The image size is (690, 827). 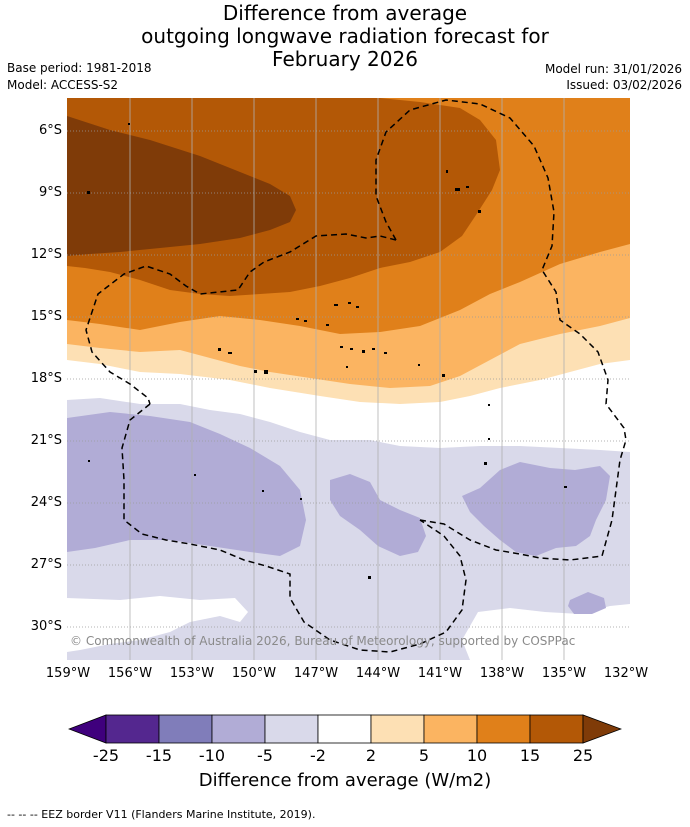 What do you see at coordinates (50, 192) in the screenshot?
I see `lat-label: 9°S` at bounding box center [50, 192].